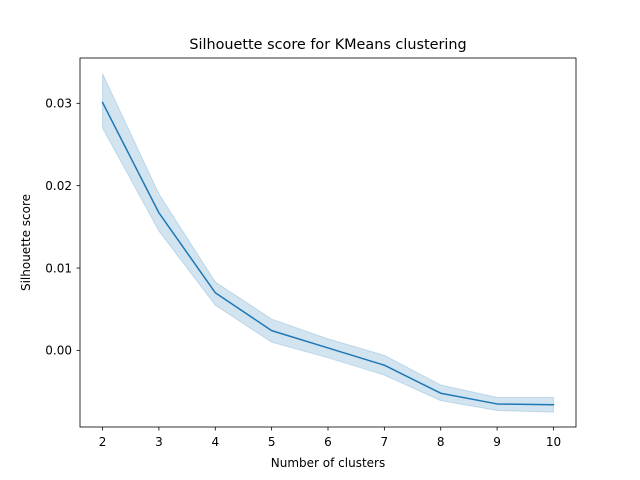 The image size is (640, 480). What do you see at coordinates (62, 227) in the screenshot?
I see `y-axis-ticks: 0.00 0.01 0.02 0.03` at bounding box center [62, 227].